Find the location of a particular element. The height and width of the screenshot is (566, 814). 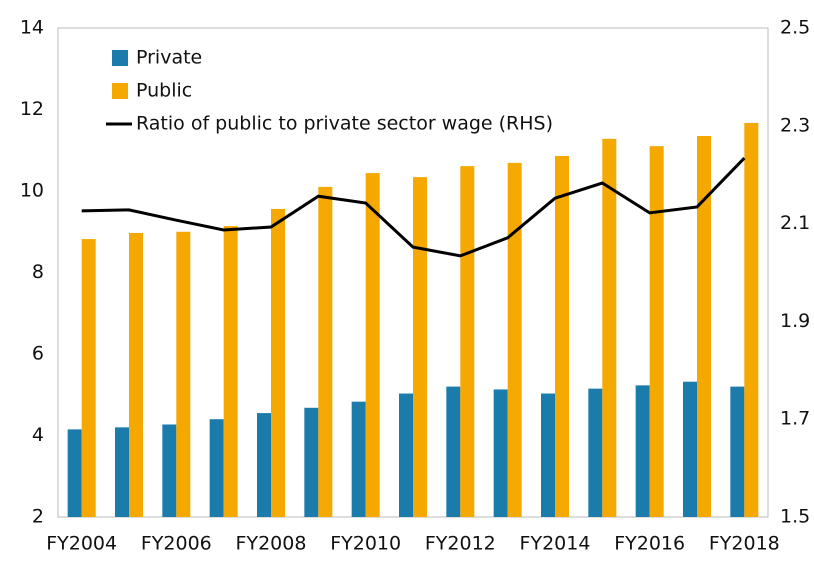

line is located at coordinates (413, 207).